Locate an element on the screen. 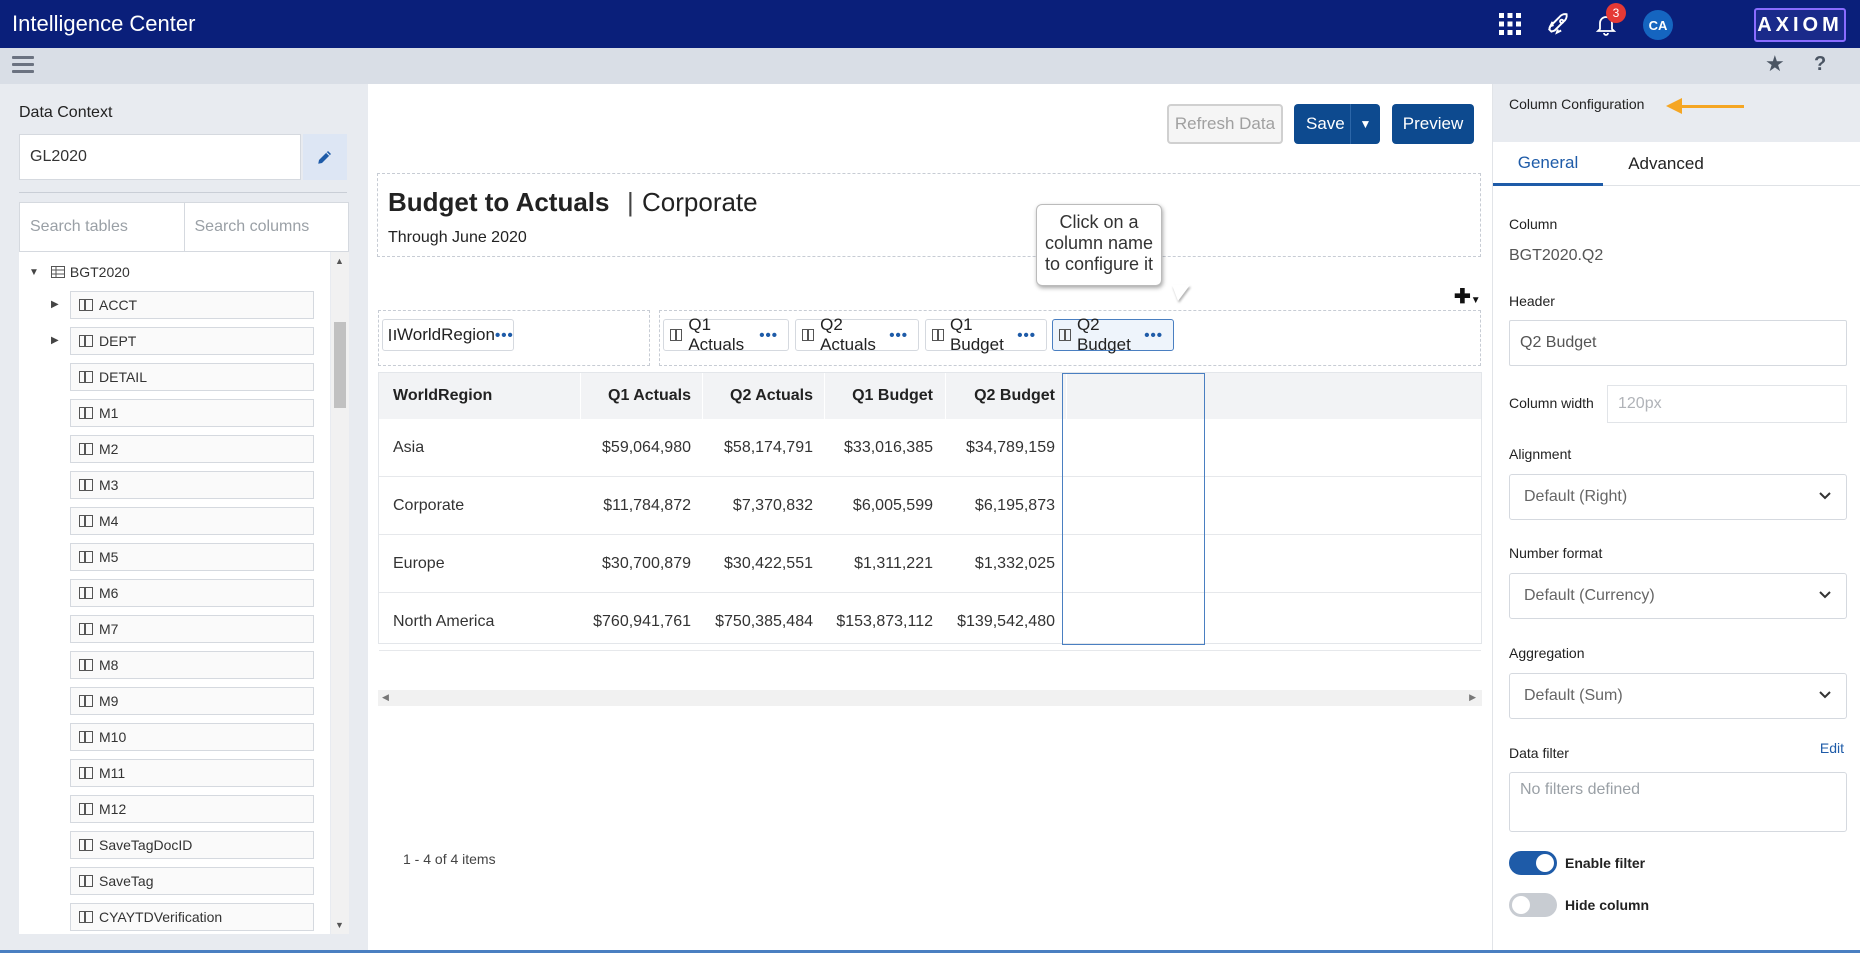 This screenshot has height=953, width=1860. annotation-arrow-shaft is located at coordinates (1712, 106).